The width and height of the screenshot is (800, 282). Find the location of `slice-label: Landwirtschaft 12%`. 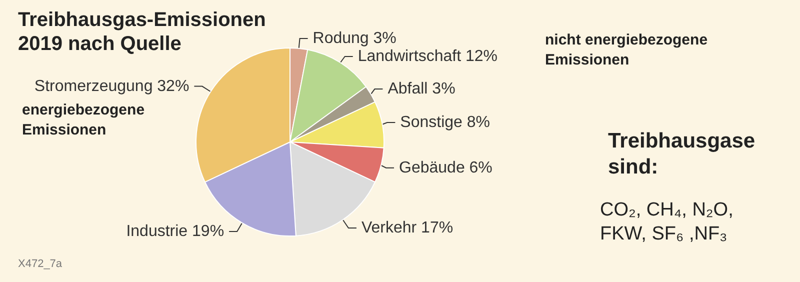

slice-label: Landwirtschaft 12% is located at coordinates (428, 56).